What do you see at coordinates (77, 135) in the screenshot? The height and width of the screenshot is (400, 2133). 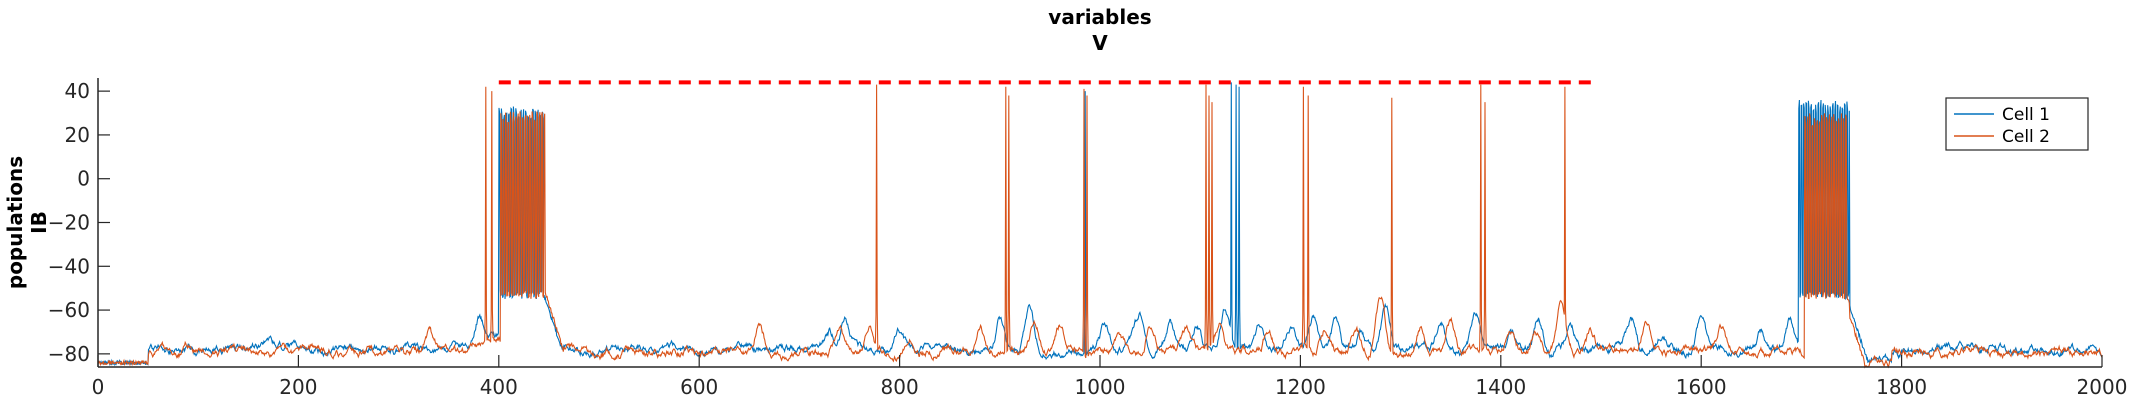 I see `y-tick-label: 20` at bounding box center [77, 135].